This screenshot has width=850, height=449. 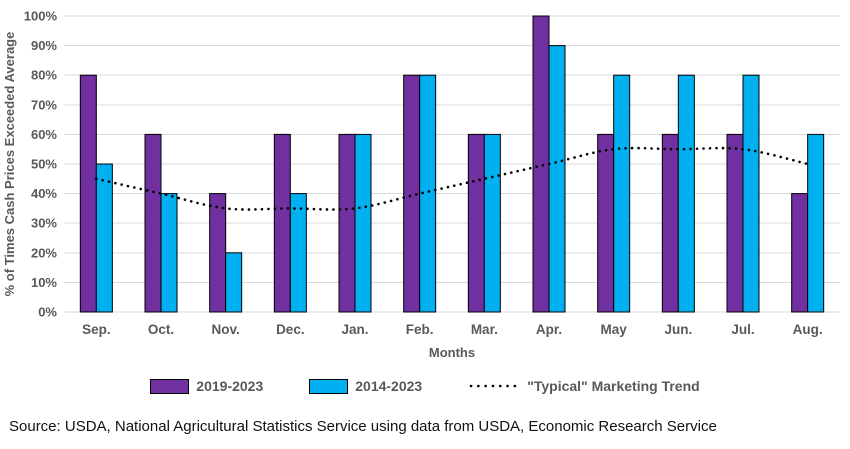 What do you see at coordinates (678, 329) in the screenshot?
I see `x-tick-label: Jun.` at bounding box center [678, 329].